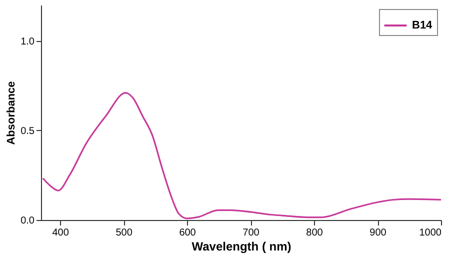 This screenshot has height=272, width=474. What do you see at coordinates (27, 221) in the screenshot?
I see `y-tick-label: 0.0` at bounding box center [27, 221].